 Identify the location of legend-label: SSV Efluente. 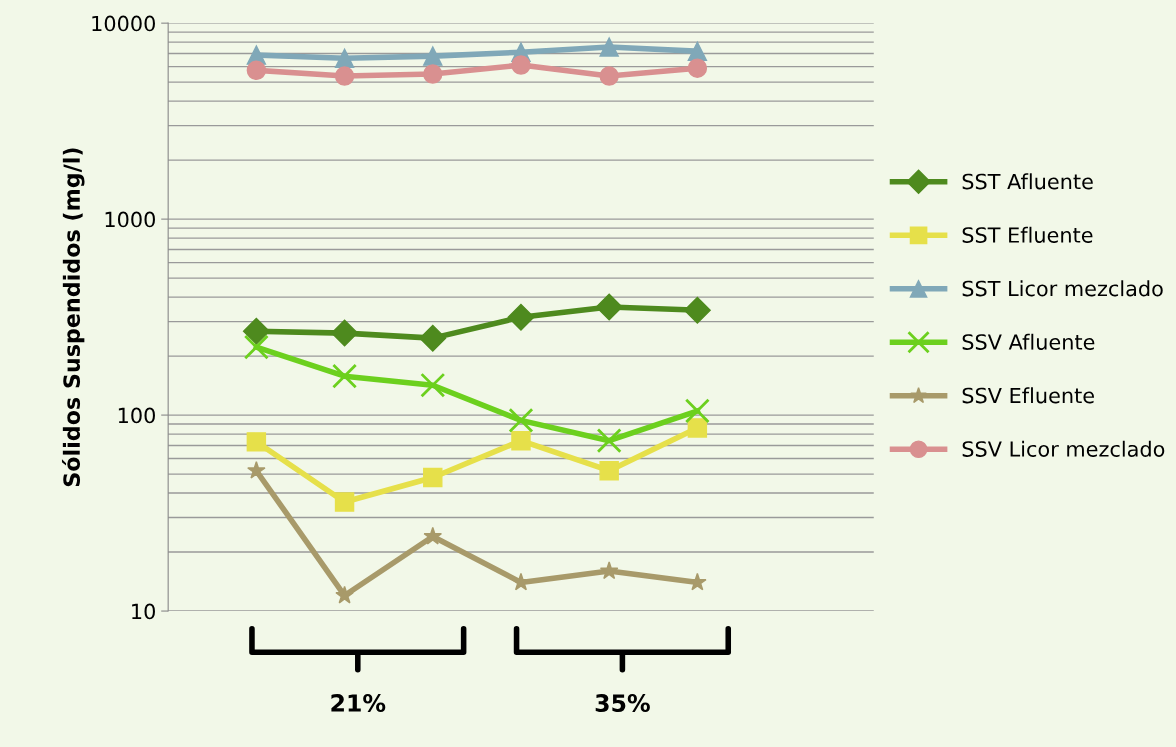
(1028, 395).